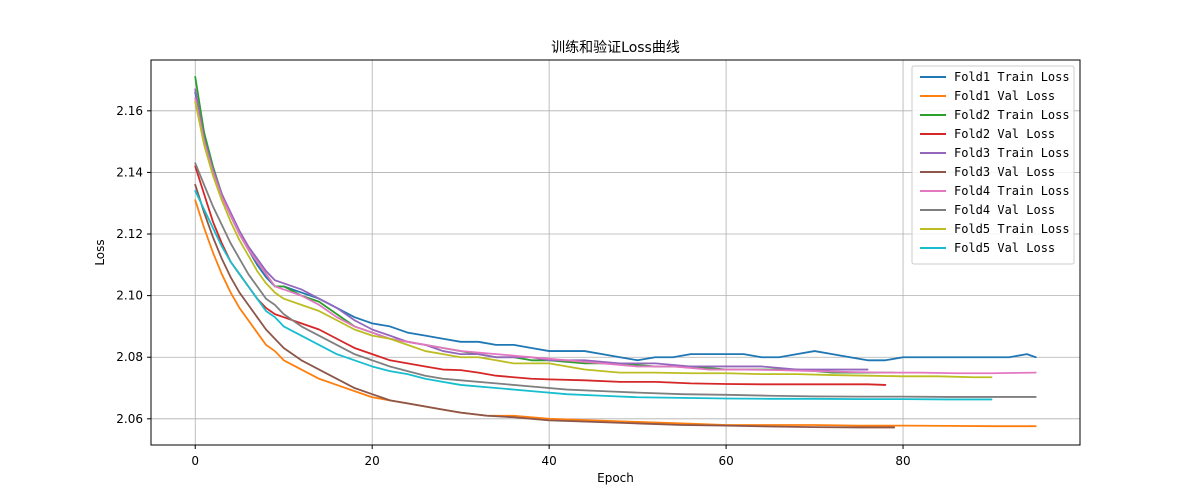 The width and height of the screenshot is (1200, 500). What do you see at coordinates (1004, 96) in the screenshot?
I see `legend-entry-label: Fold1 Val Loss` at bounding box center [1004, 96].